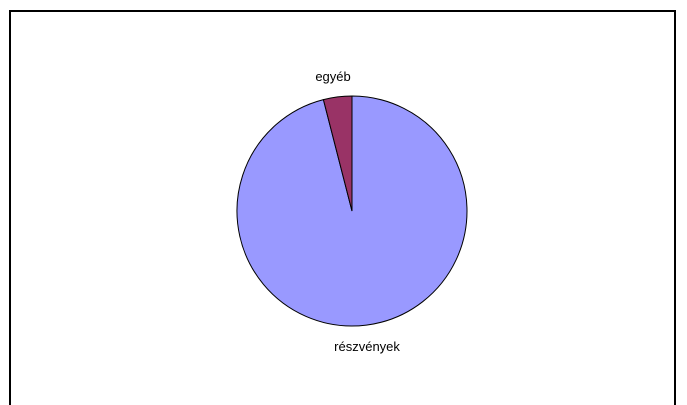 This screenshot has width=687, height=405. I want to click on pie-labels: részvények egyéb, so click(357, 211).